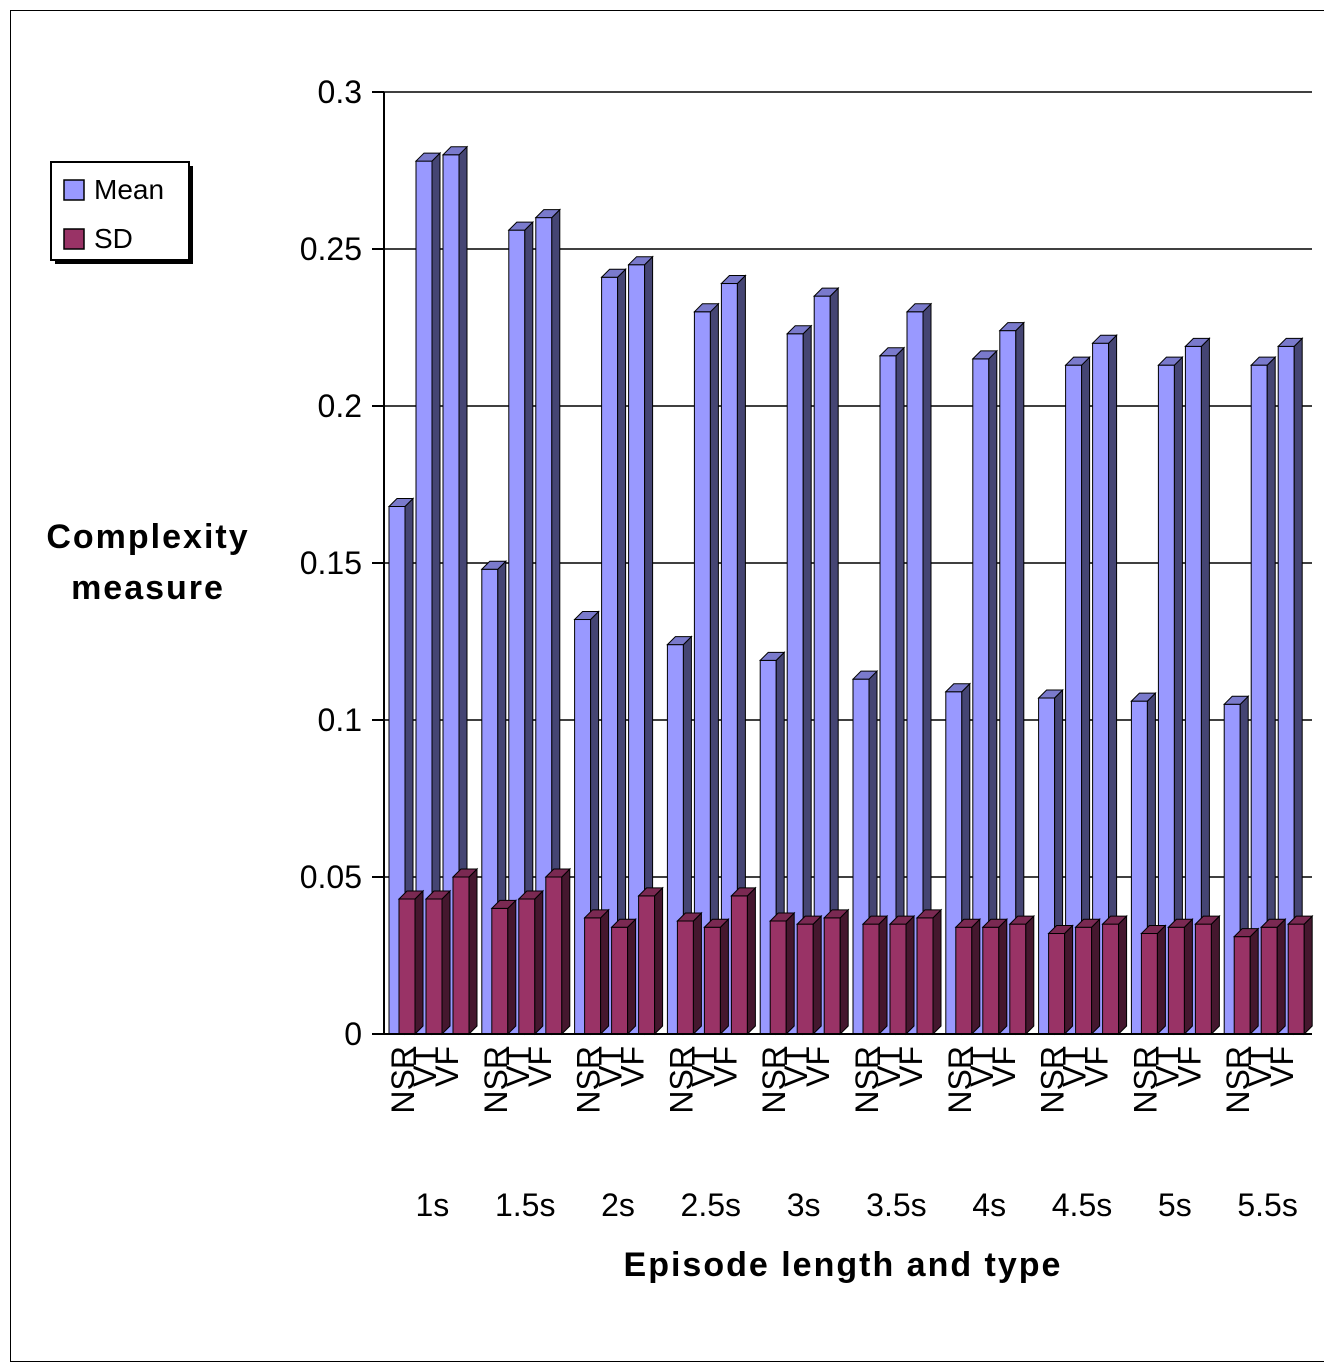 The image size is (1325, 1364). I want to click on x-axis-title: Episode length and type, so click(843, 1265).